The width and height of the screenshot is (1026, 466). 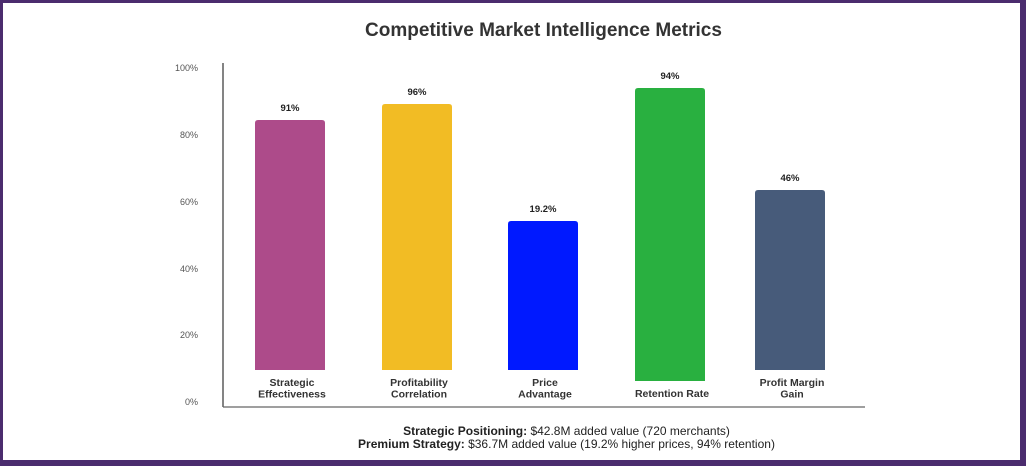 What do you see at coordinates (792, 383) in the screenshot?
I see `x-category-label: Profit Margin` at bounding box center [792, 383].